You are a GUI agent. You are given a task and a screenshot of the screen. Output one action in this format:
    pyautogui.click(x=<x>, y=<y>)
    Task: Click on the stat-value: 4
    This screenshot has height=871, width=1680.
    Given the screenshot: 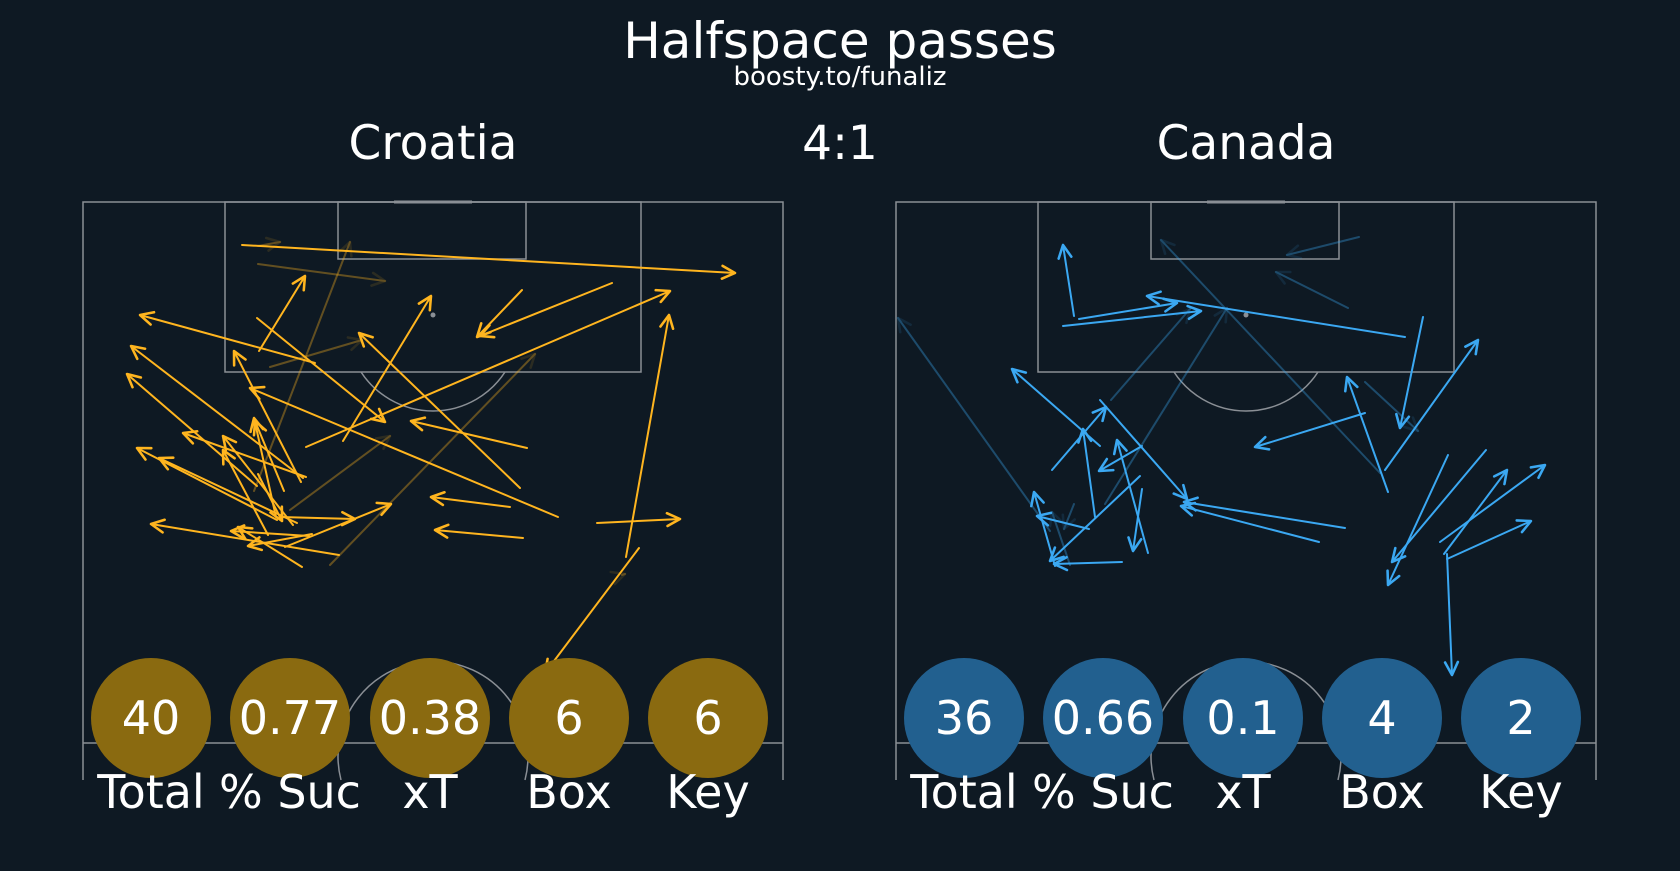 What is the action you would take?
    pyautogui.click(x=1381, y=718)
    